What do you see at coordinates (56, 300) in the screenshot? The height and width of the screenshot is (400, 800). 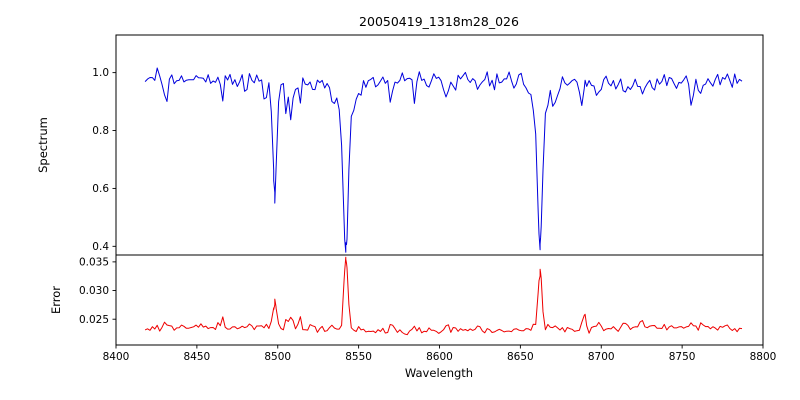 I see `error-y-axis-label: Error` at bounding box center [56, 300].